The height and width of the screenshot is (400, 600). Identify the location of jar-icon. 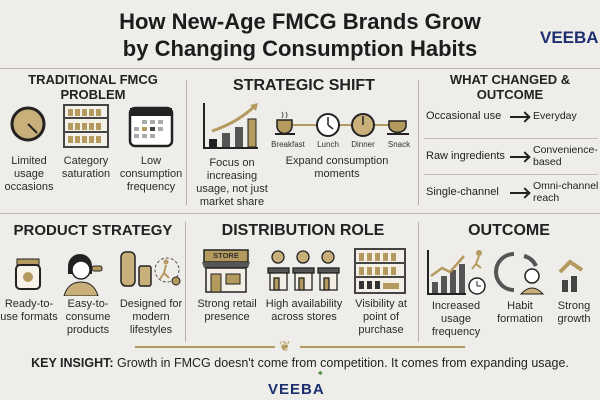
(28, 274).